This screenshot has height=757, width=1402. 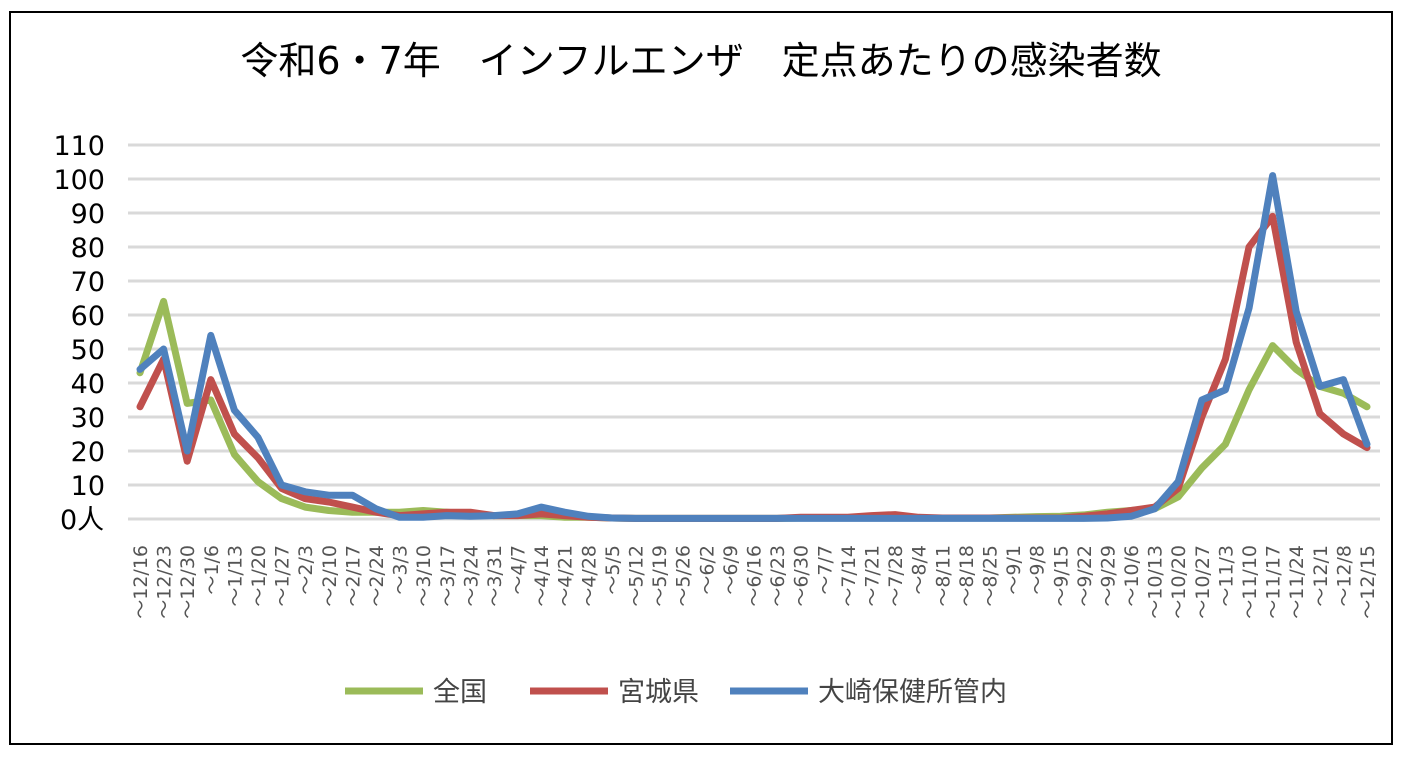 I want to click on x-tick-label: ～4/7, so click(x=519, y=570).